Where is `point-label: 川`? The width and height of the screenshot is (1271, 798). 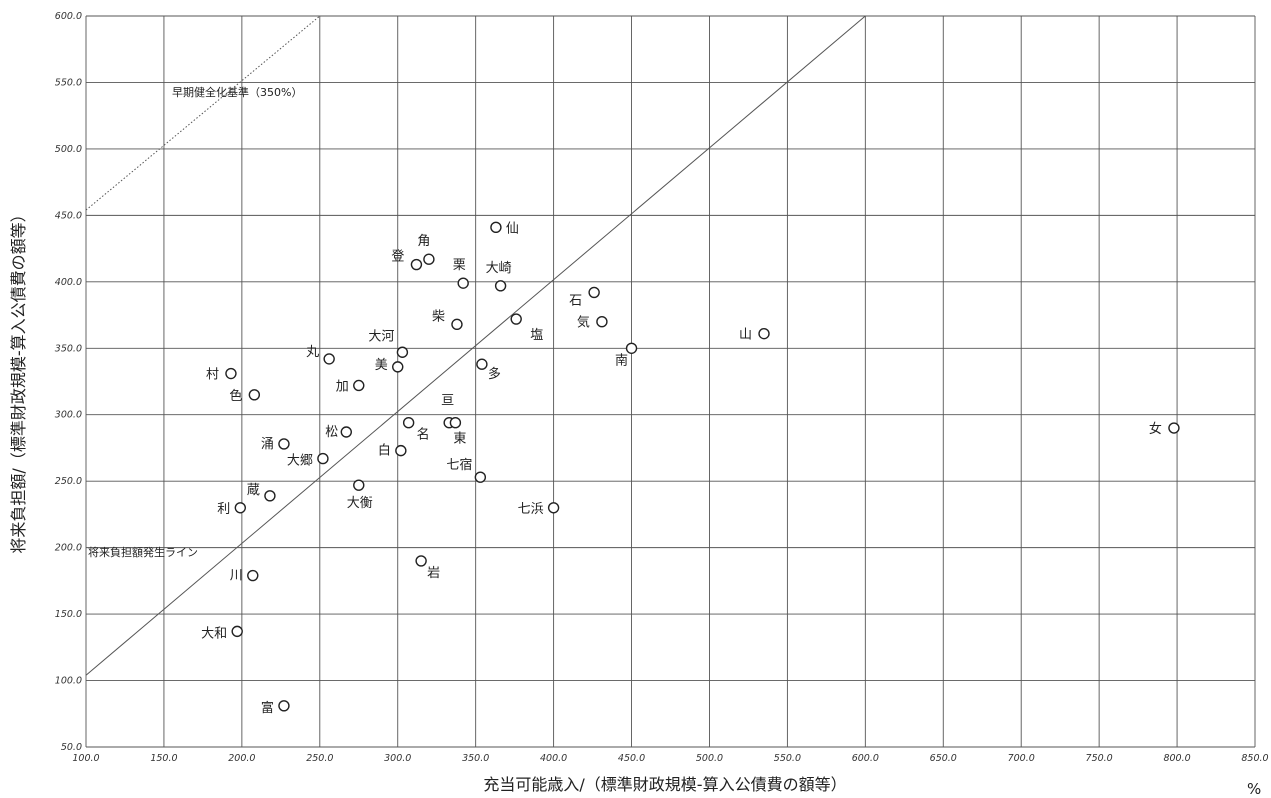
point-label: 川 is located at coordinates (236, 576).